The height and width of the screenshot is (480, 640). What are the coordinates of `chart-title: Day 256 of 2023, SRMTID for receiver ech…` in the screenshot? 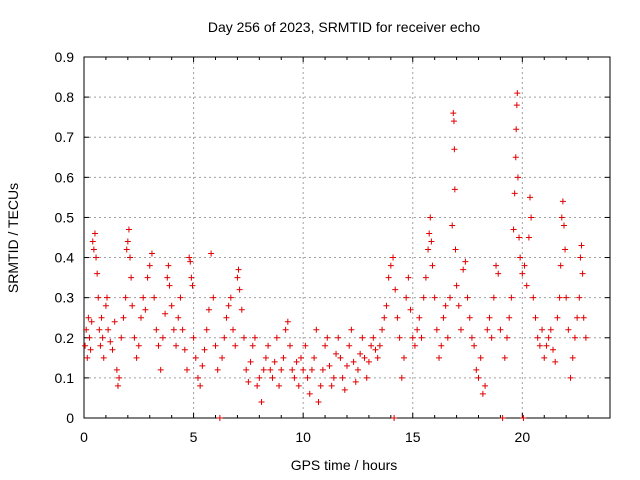 It's located at (344, 27).